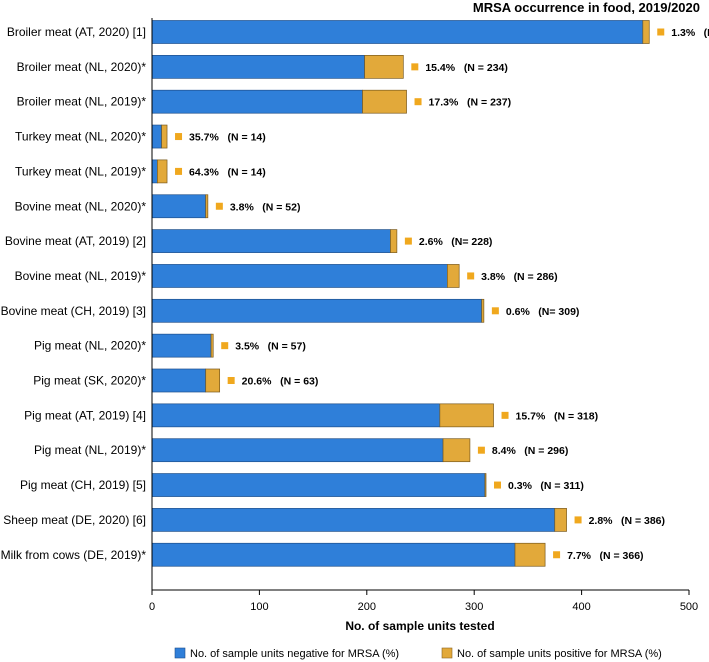  I want to click on n-label: (N = 234), so click(486, 68).